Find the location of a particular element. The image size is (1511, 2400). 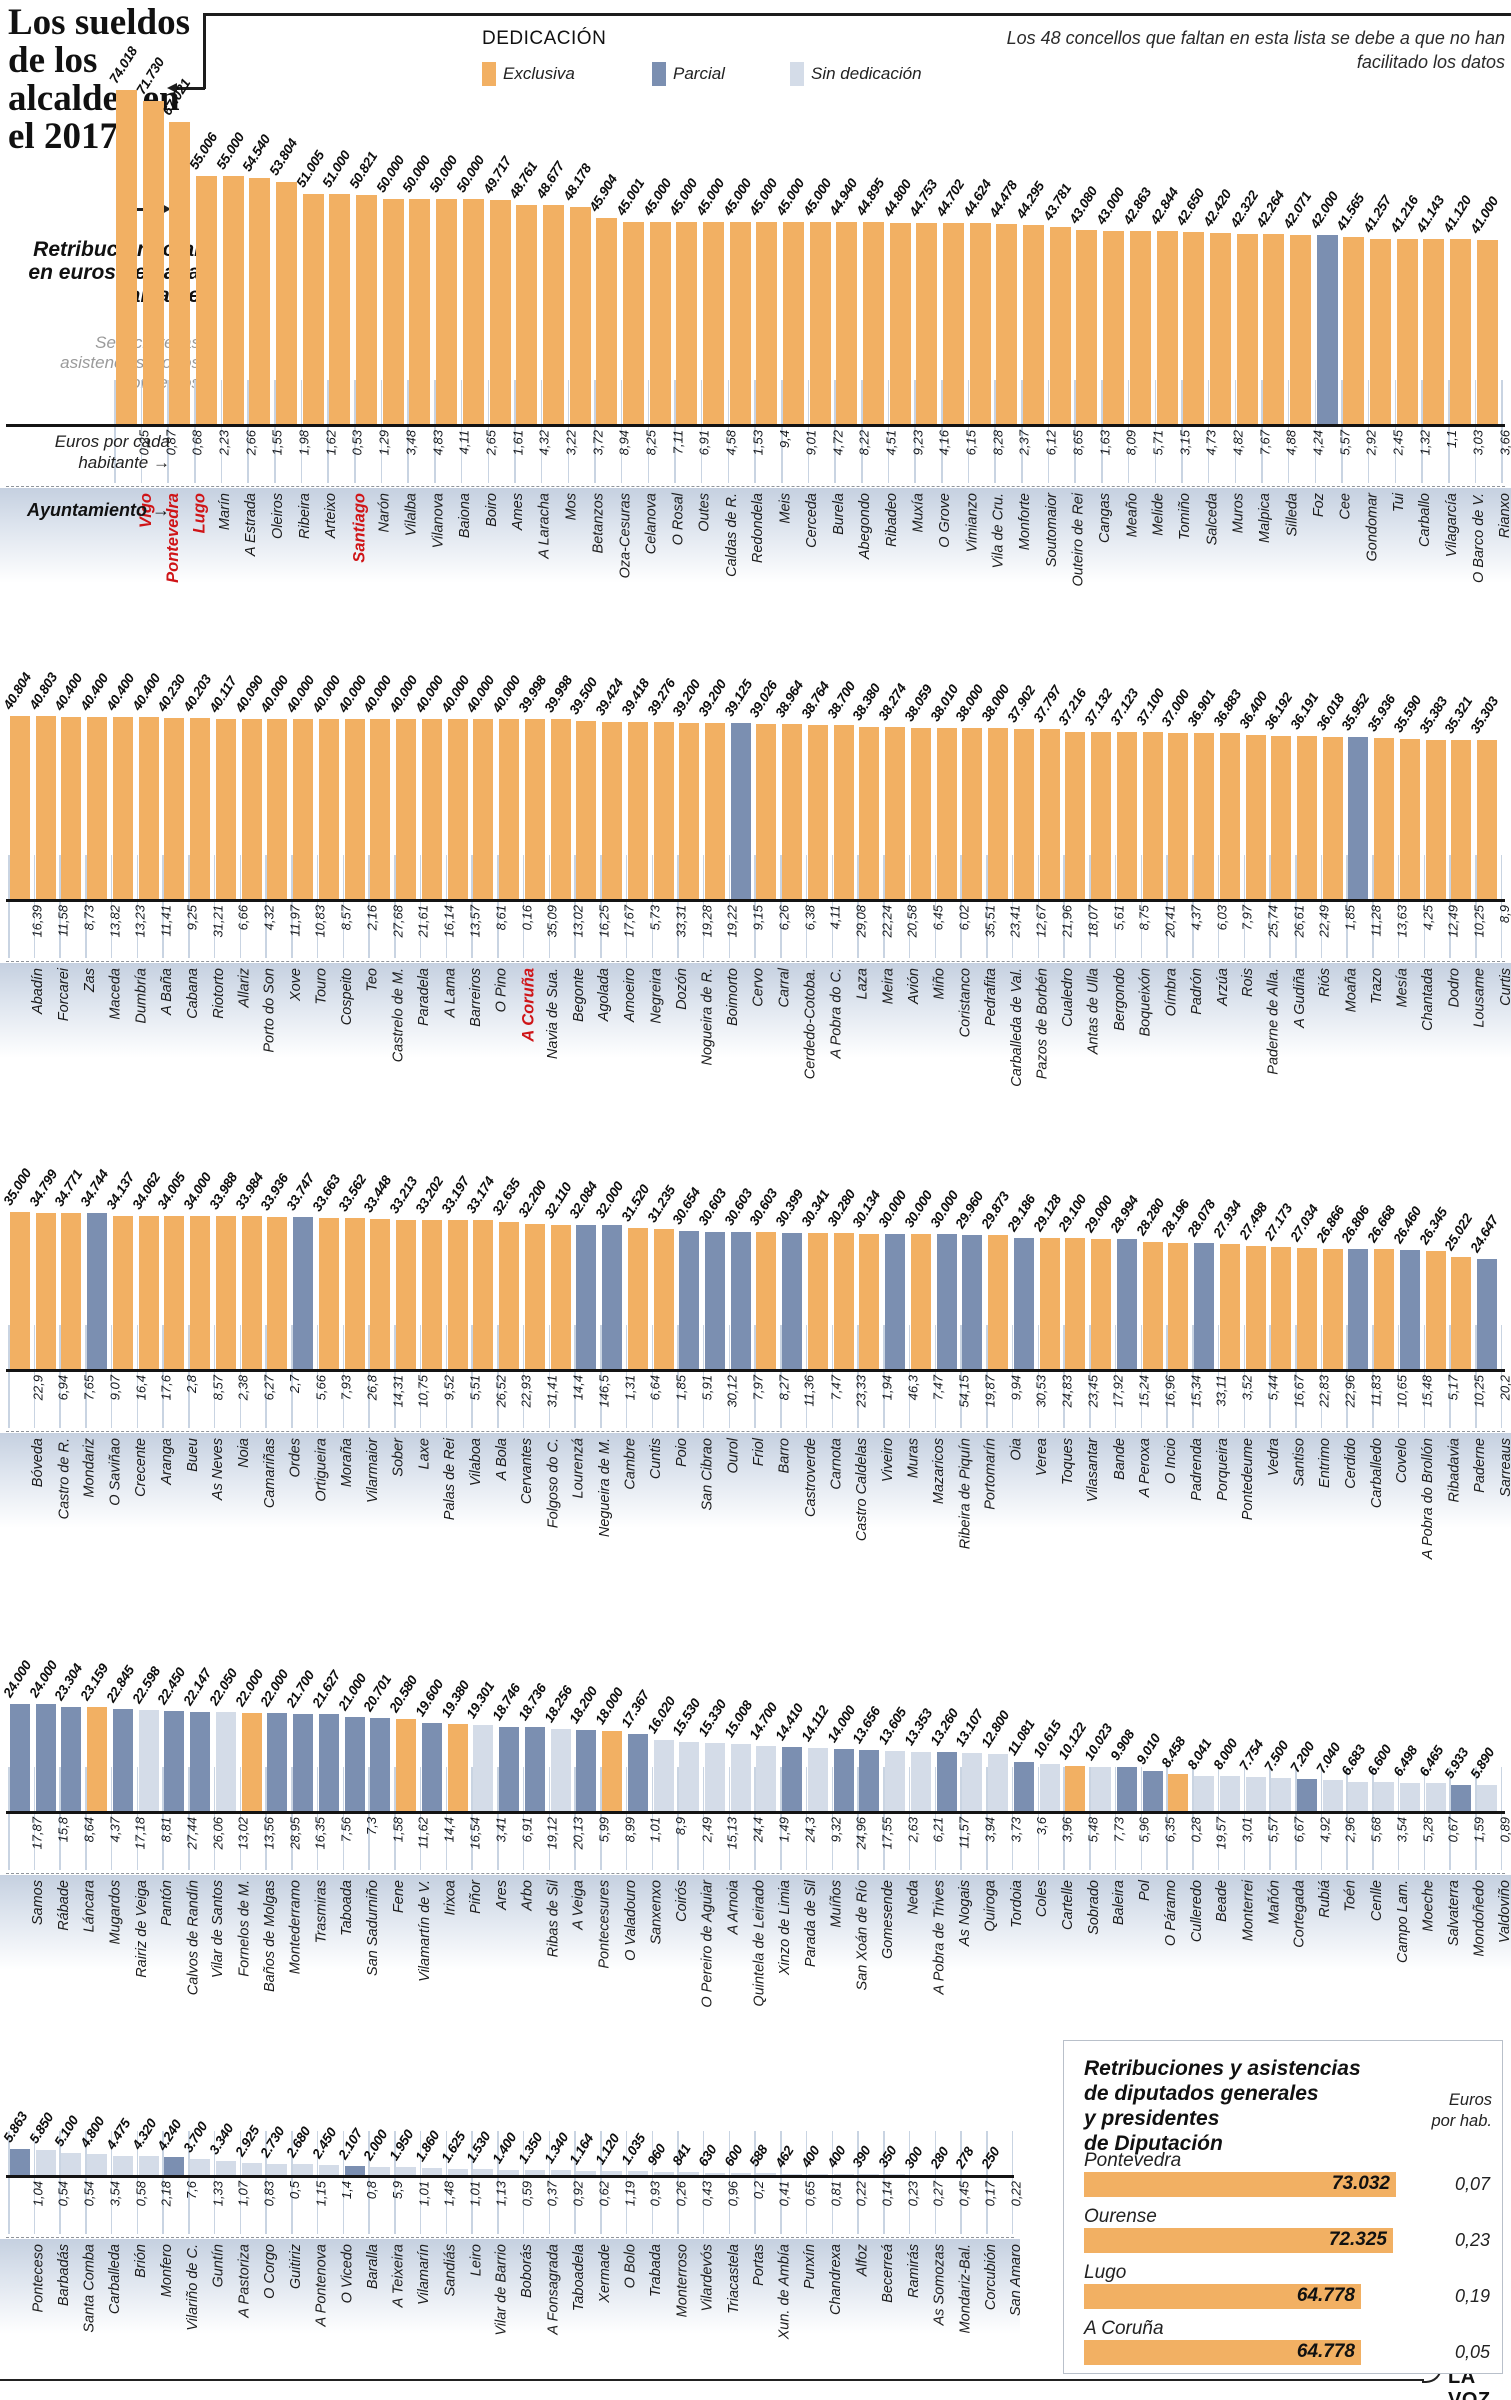

concello-label: Carral is located at coordinates (774, 1043).